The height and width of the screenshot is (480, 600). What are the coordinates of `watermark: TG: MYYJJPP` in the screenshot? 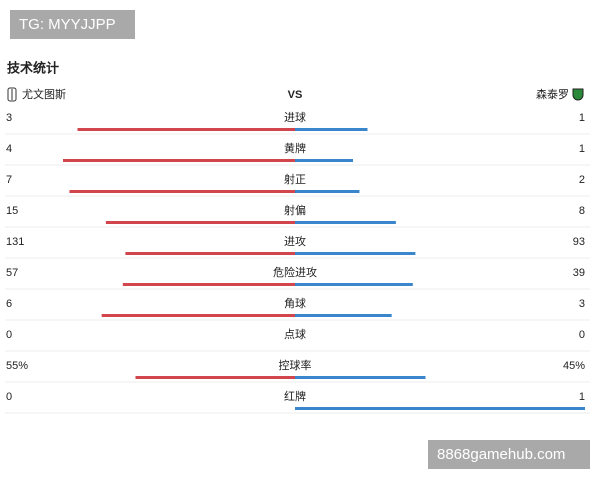 It's located at (67, 24).